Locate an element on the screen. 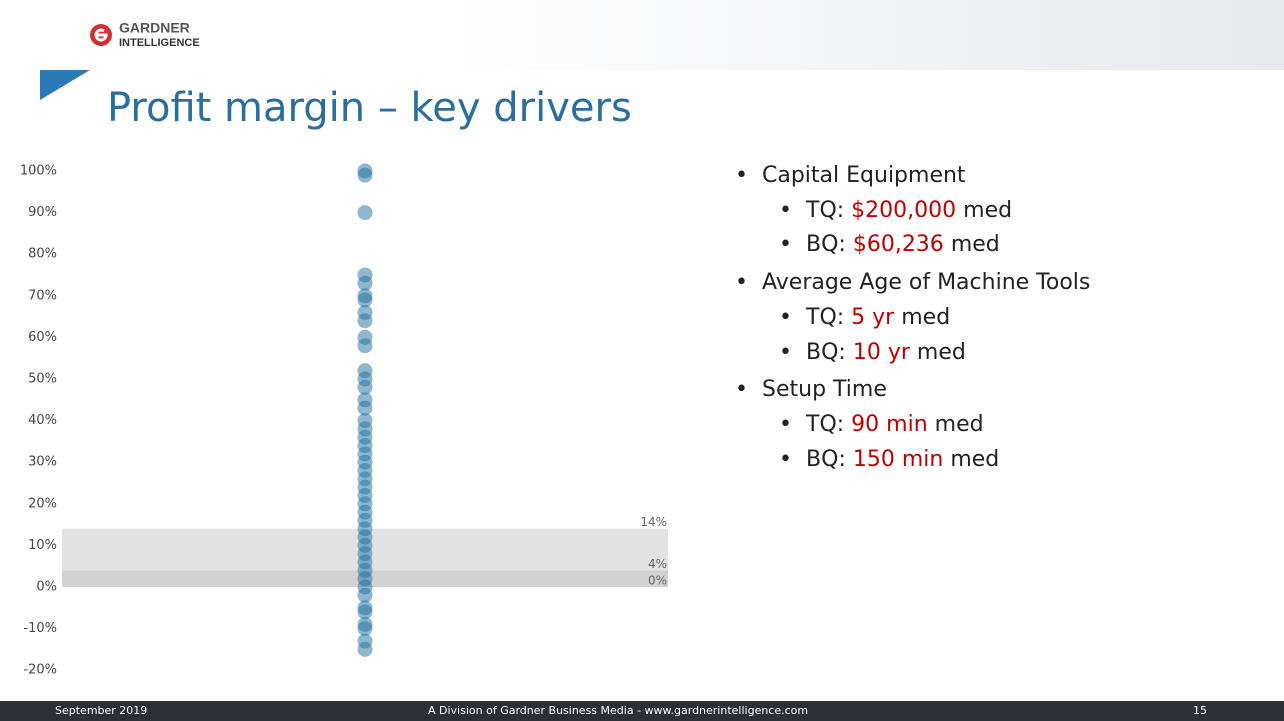  y-tick-label: 30% is located at coordinates (42, 462).